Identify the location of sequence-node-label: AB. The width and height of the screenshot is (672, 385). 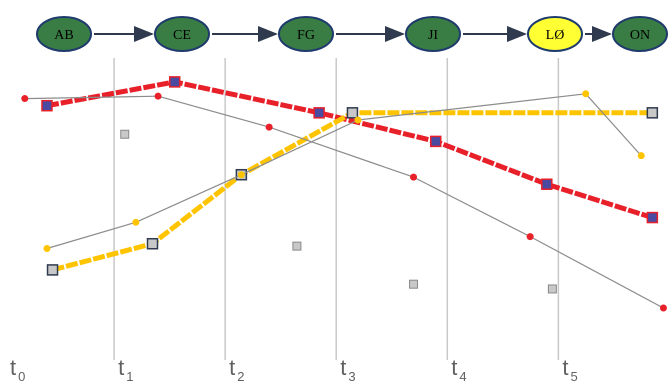
(63, 35).